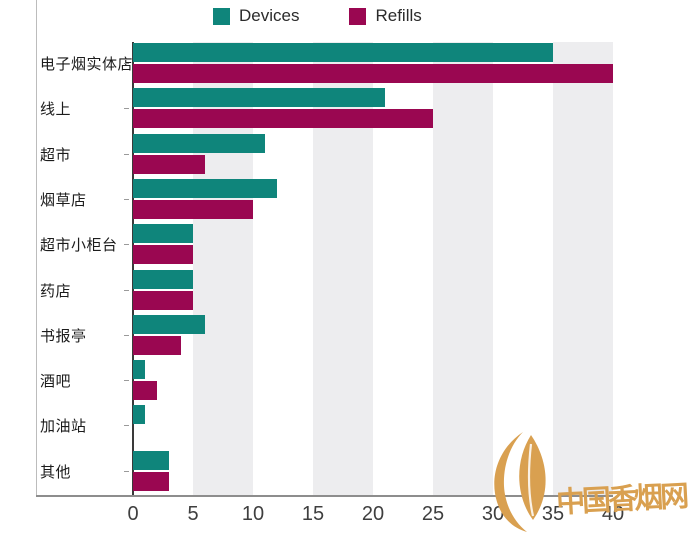 The image size is (690, 535). Describe the element at coordinates (373, 514) in the screenshot. I see `x-tick-label-20: 20` at that location.